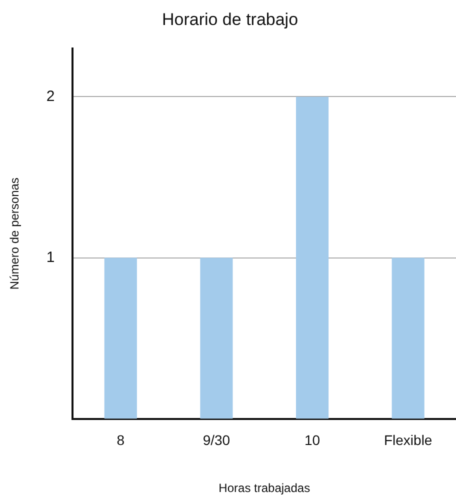 This screenshot has width=456, height=504. I want to click on y-tick-label: 1, so click(50, 257).